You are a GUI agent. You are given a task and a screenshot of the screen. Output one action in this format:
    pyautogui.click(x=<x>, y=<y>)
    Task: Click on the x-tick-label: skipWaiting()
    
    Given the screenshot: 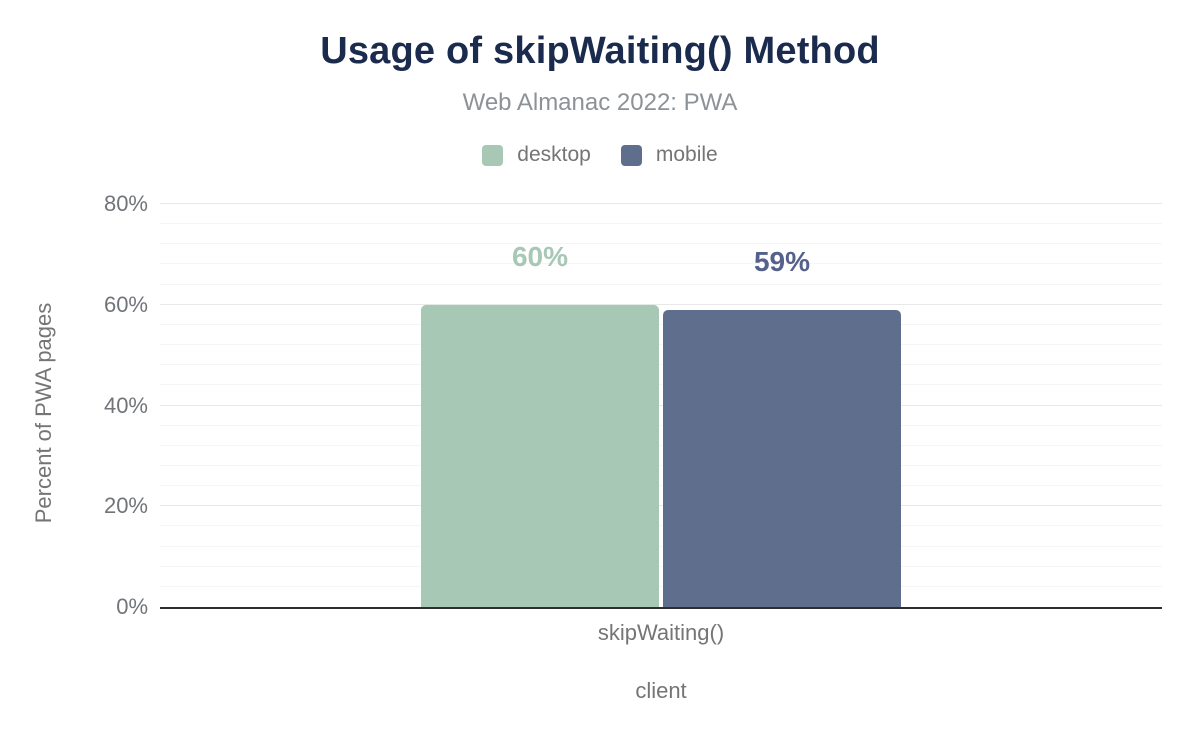 What is the action you would take?
    pyautogui.click(x=661, y=632)
    